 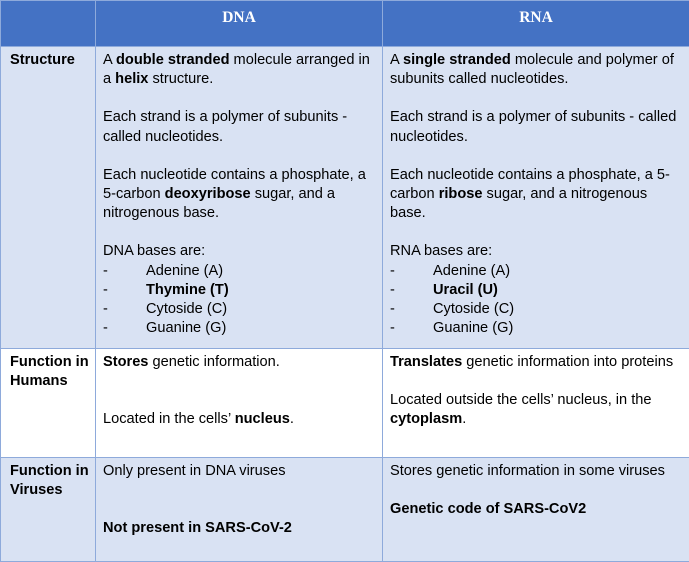 I want to click on rna-sars-note: Genetic code of SARS-CoV2, so click(x=488, y=509).